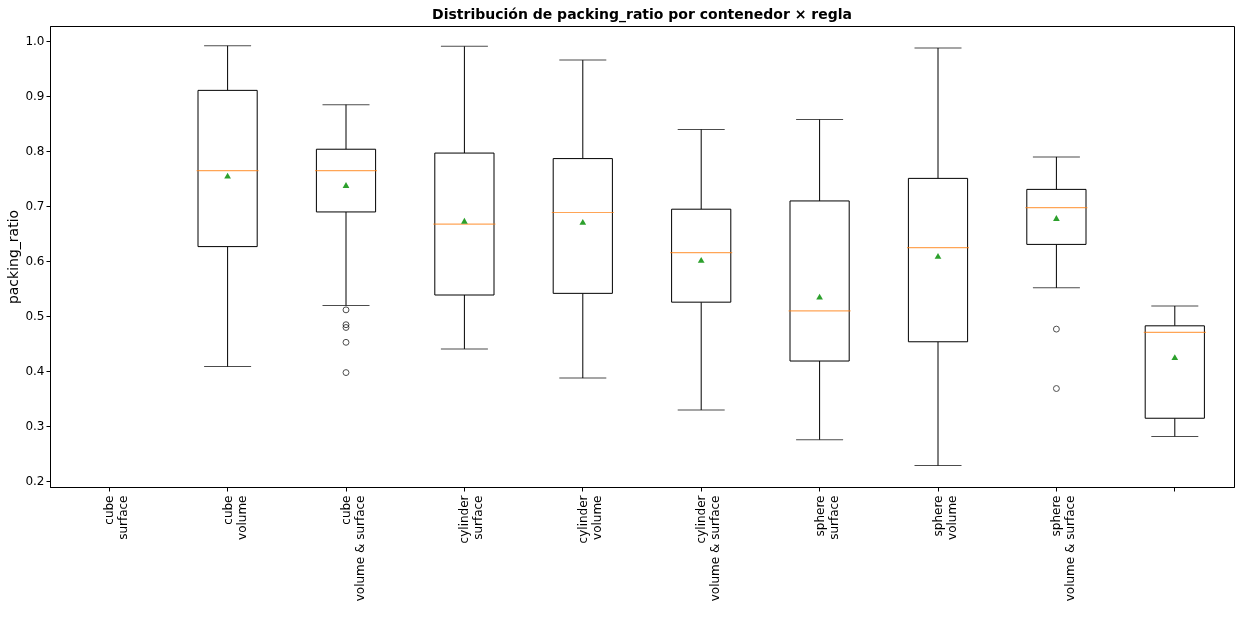 This screenshot has width=1250, height=617. I want to click on y-tick-label: 0.4, so click(35, 371).